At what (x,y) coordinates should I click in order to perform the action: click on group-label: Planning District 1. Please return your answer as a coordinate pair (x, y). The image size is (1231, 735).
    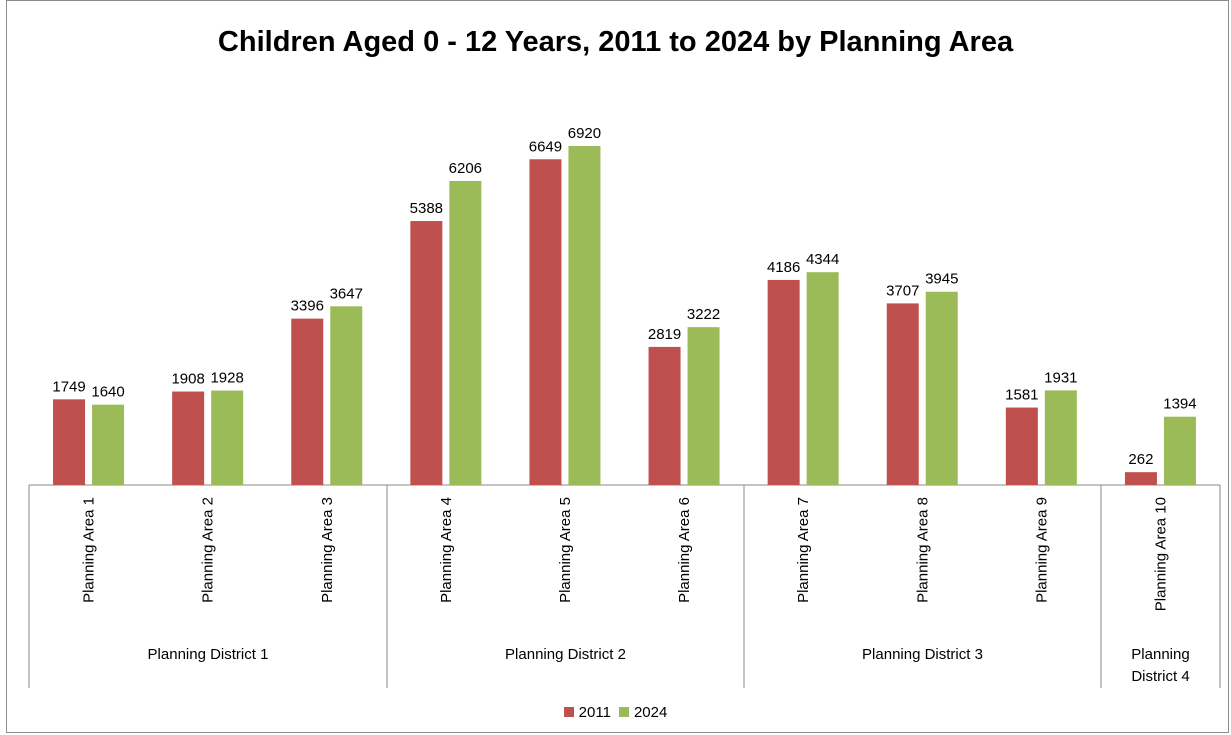
    Looking at the image, I should click on (208, 654).